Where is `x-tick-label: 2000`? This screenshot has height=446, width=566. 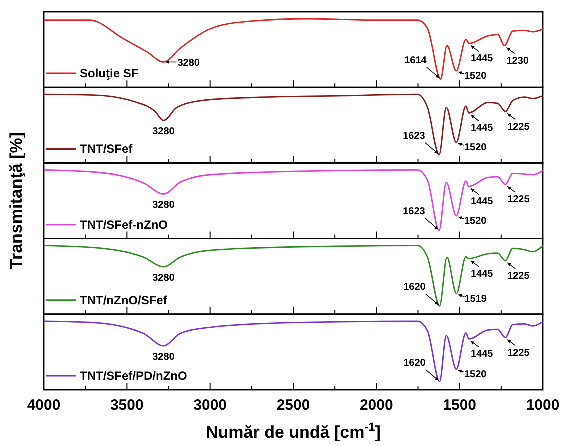
x-tick-label: 2000 is located at coordinates (377, 405).